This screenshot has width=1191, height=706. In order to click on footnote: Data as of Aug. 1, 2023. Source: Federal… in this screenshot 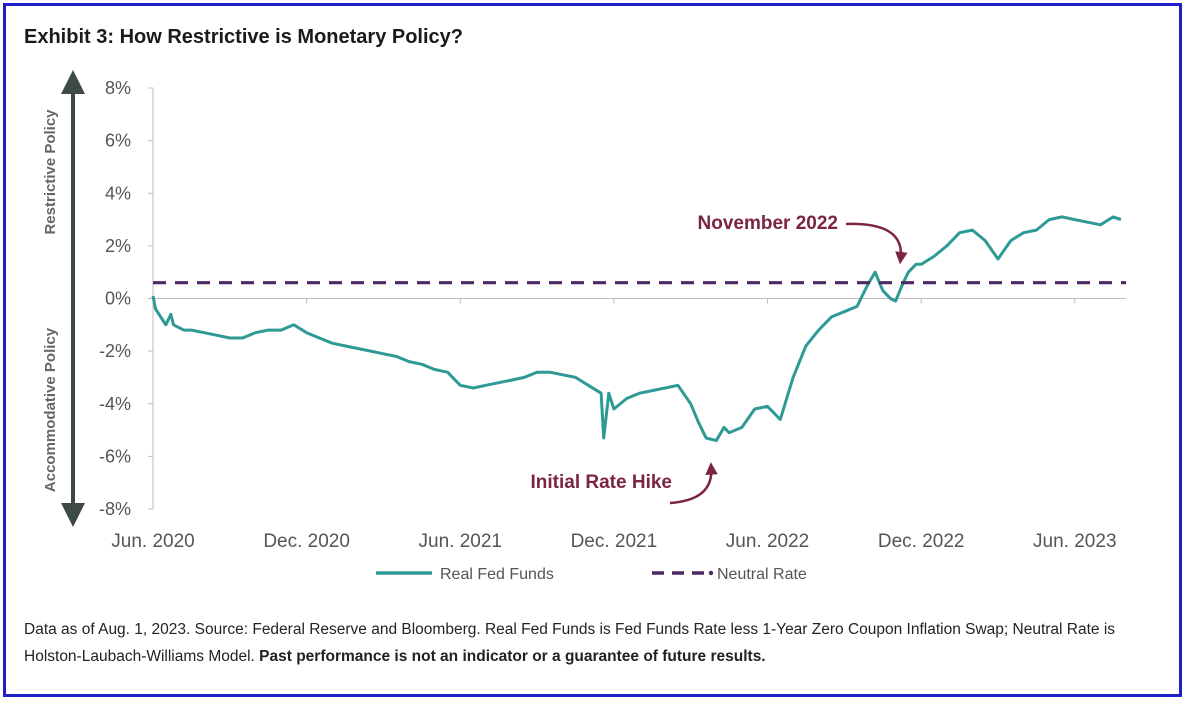, I will do `click(594, 643)`.